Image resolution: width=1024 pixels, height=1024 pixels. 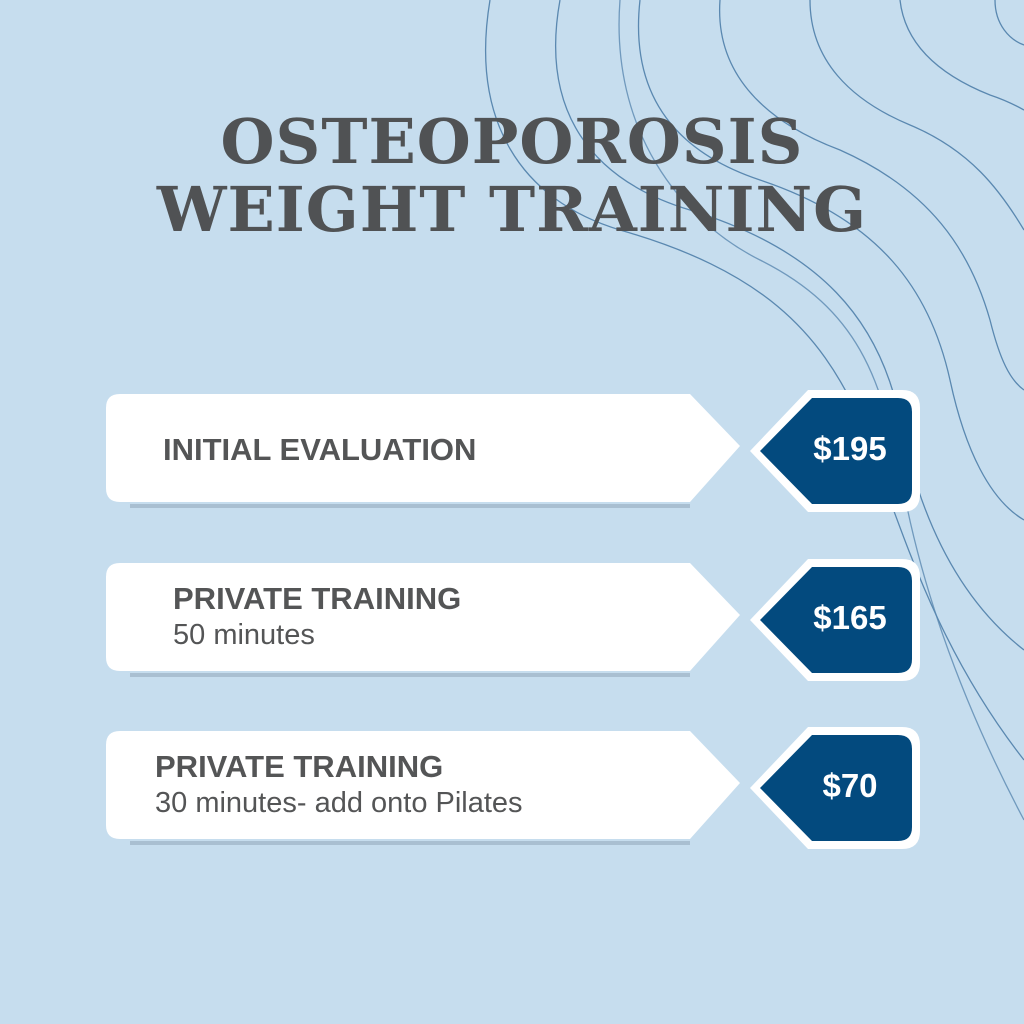 What do you see at coordinates (244, 635) in the screenshot?
I see `item-detail: 50 minutes` at bounding box center [244, 635].